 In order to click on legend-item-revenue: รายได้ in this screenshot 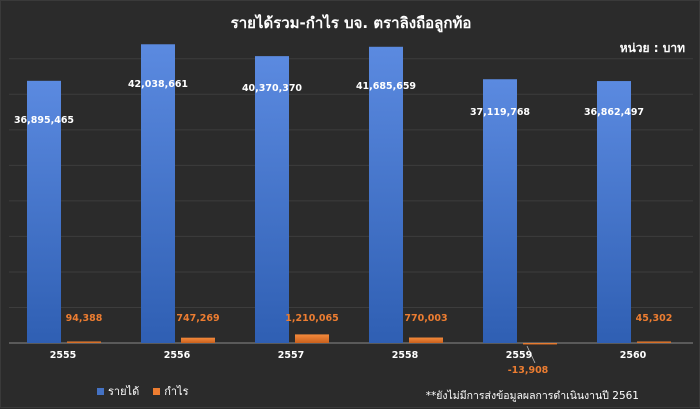, I will do `click(118, 391)`.